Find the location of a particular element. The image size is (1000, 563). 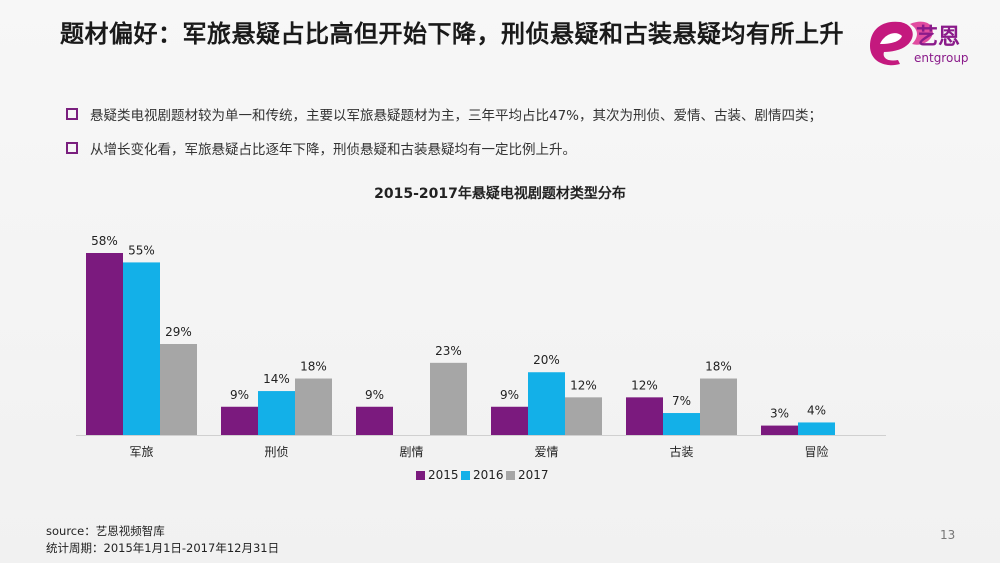

data-label: 23% is located at coordinates (448, 351).